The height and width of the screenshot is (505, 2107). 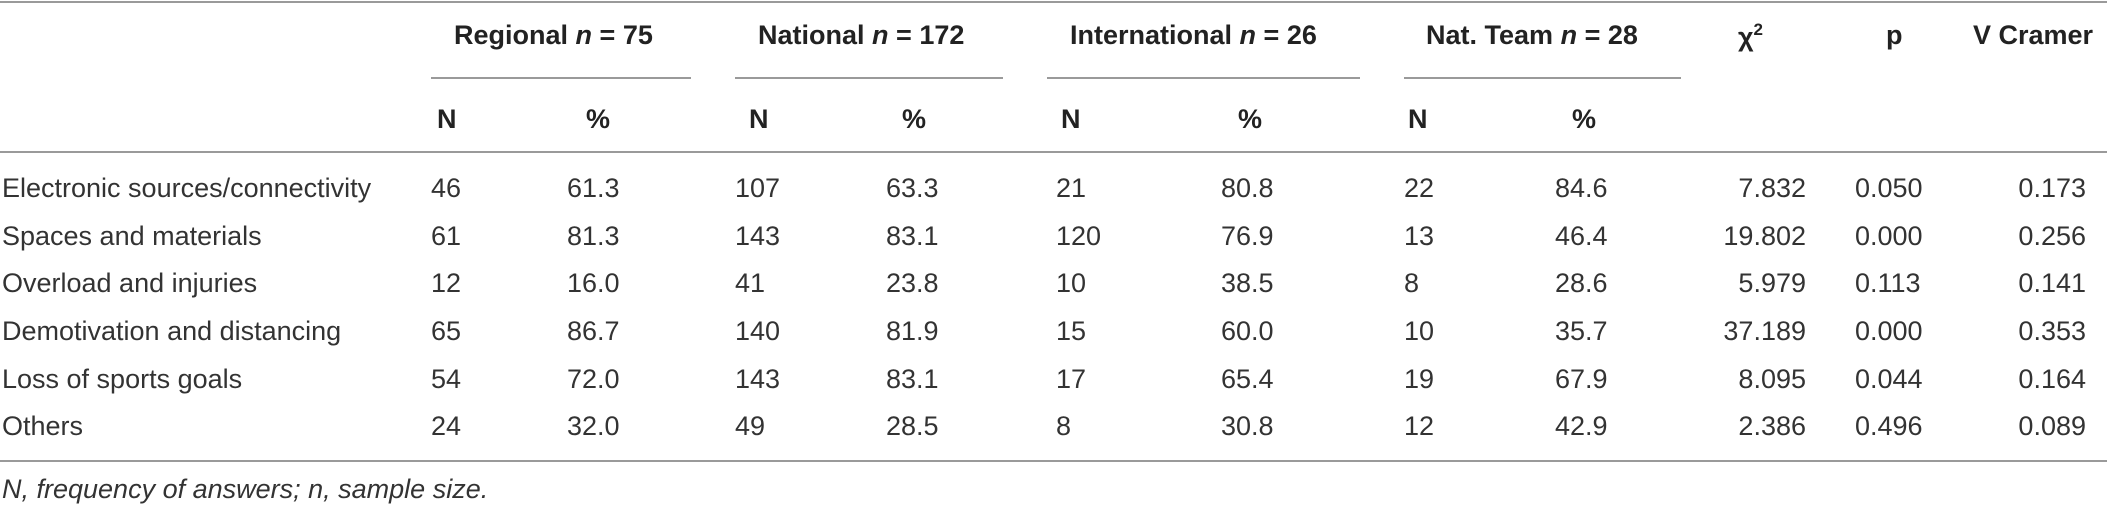 What do you see at coordinates (1053, 2) in the screenshot?
I see `top-rule` at bounding box center [1053, 2].